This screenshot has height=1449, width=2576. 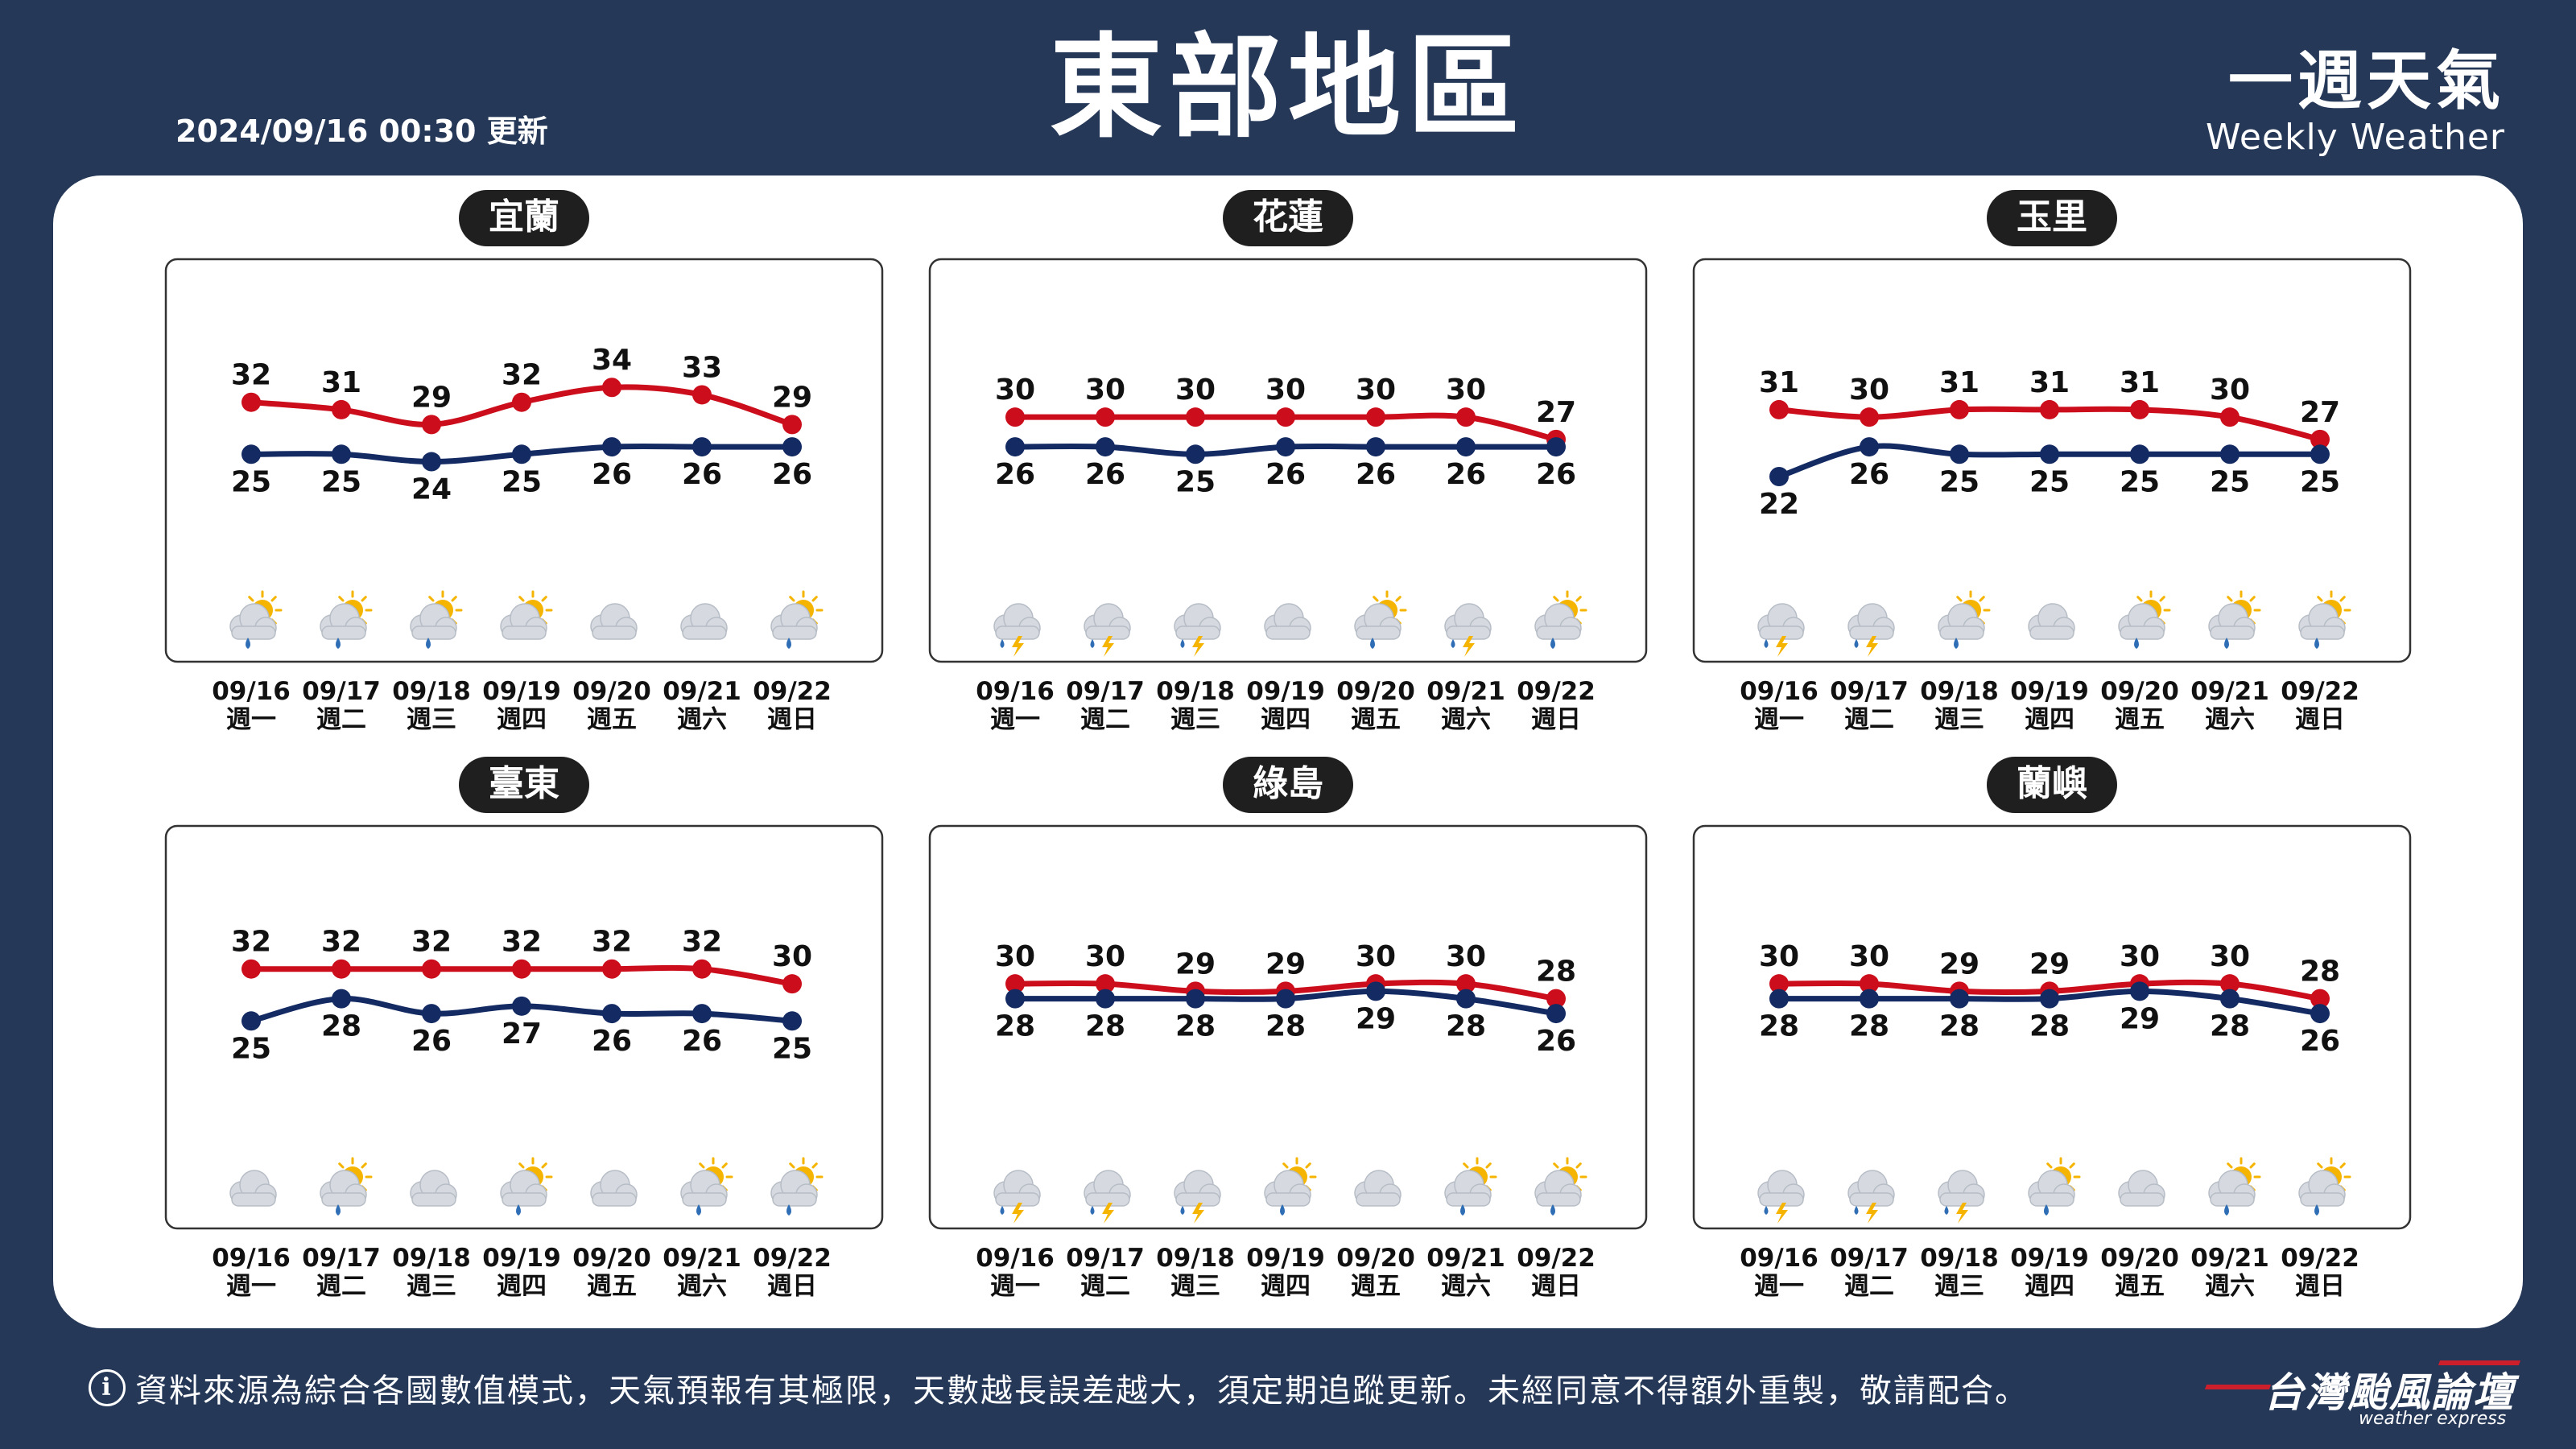 I want to click on brand-title-en: Weekly Weather, so click(x=2355, y=137).